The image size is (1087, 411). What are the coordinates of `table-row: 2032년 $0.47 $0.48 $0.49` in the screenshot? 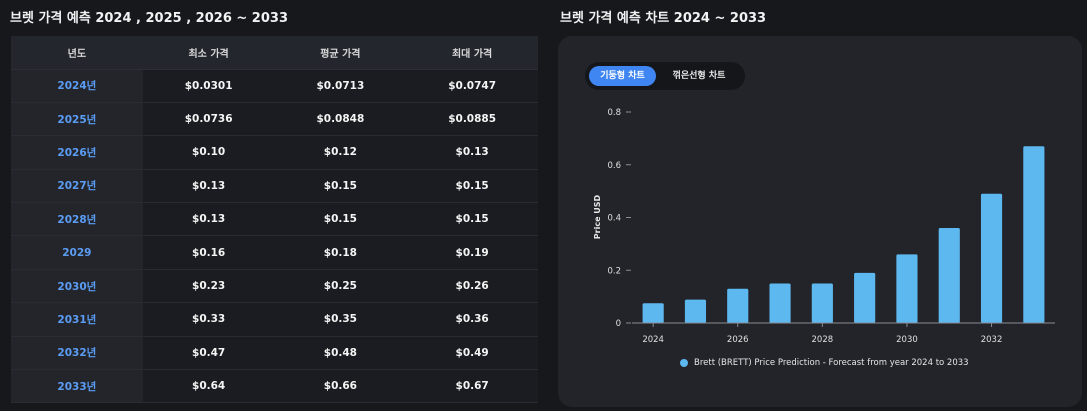 It's located at (274, 353).